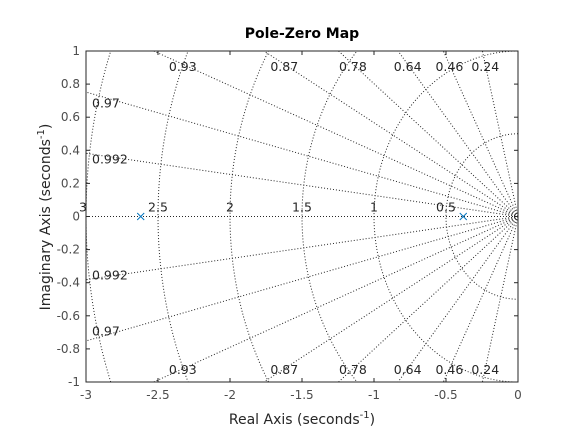 The height and width of the screenshot is (430, 573). I want to click on x-tick-label: 0, so click(518, 395).